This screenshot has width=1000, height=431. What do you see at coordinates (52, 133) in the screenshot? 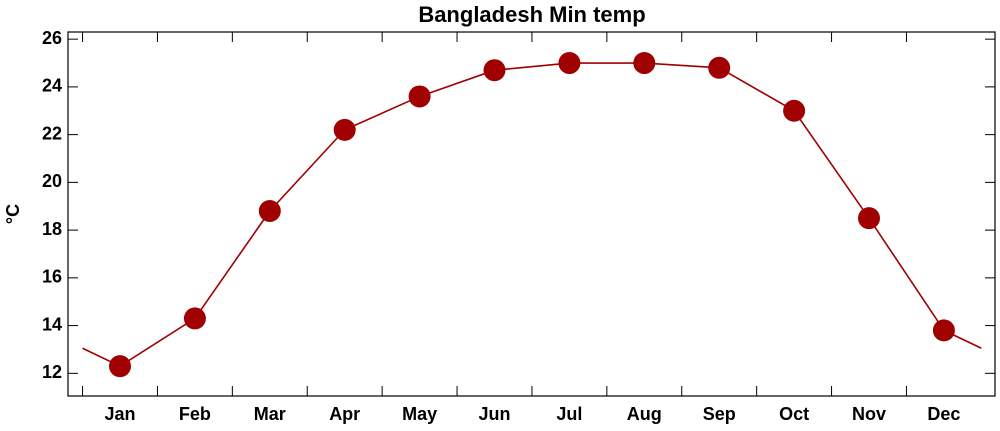
I see `y-tick-label: 22` at bounding box center [52, 133].